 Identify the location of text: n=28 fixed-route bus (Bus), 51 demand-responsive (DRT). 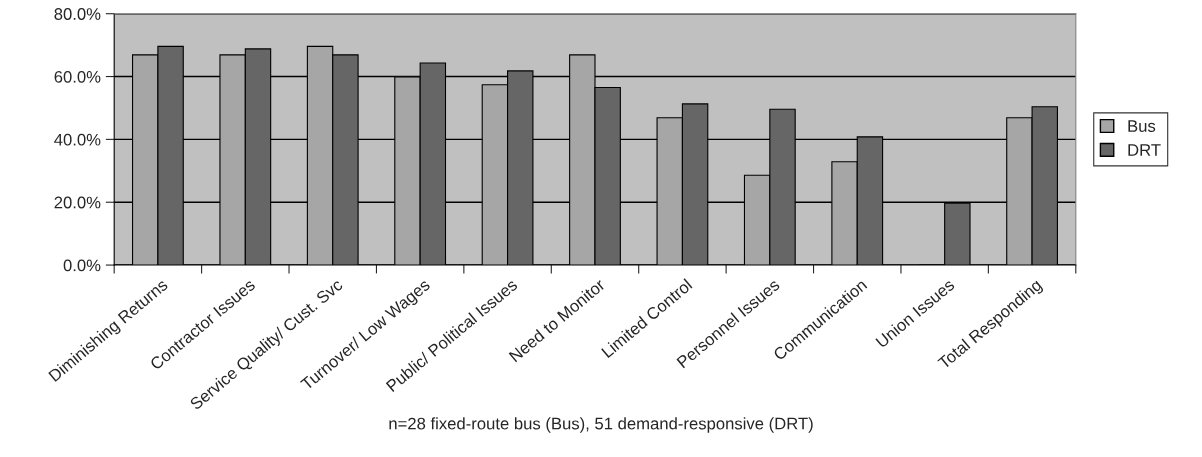
(601, 425).